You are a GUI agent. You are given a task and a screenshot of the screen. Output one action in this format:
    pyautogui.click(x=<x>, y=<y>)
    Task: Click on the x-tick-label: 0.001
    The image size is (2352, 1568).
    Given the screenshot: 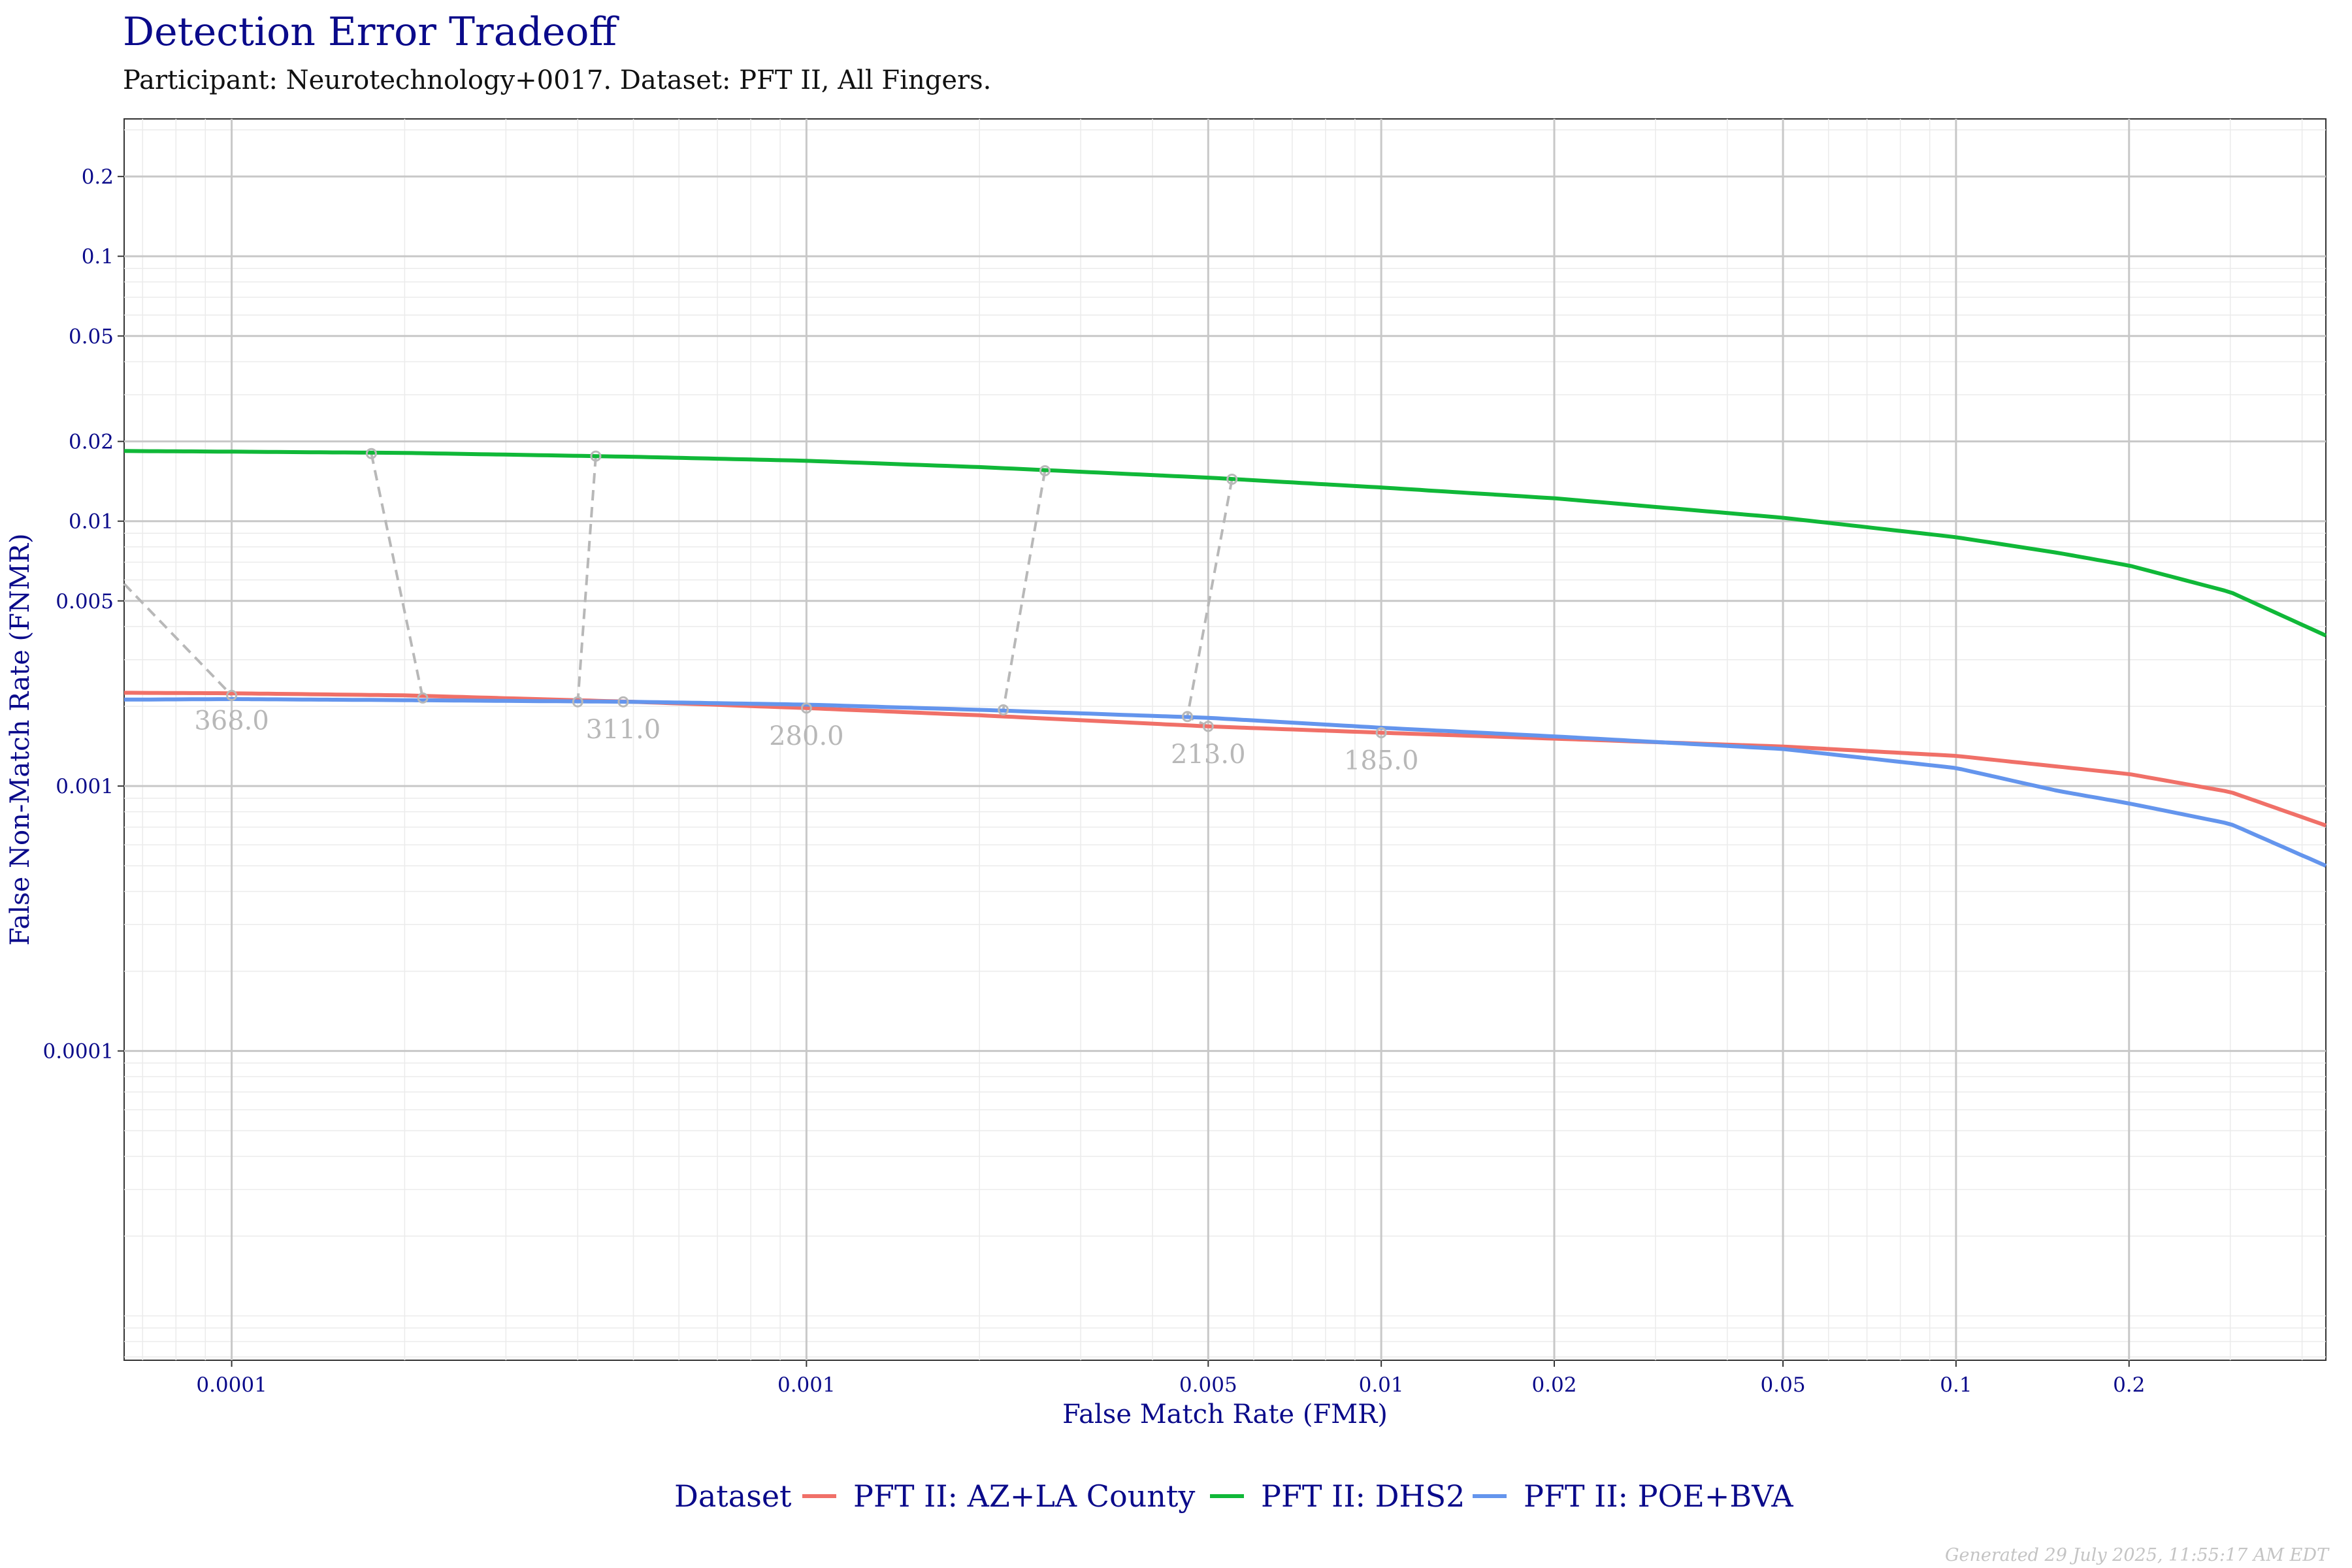 What is the action you would take?
    pyautogui.click(x=806, y=1385)
    